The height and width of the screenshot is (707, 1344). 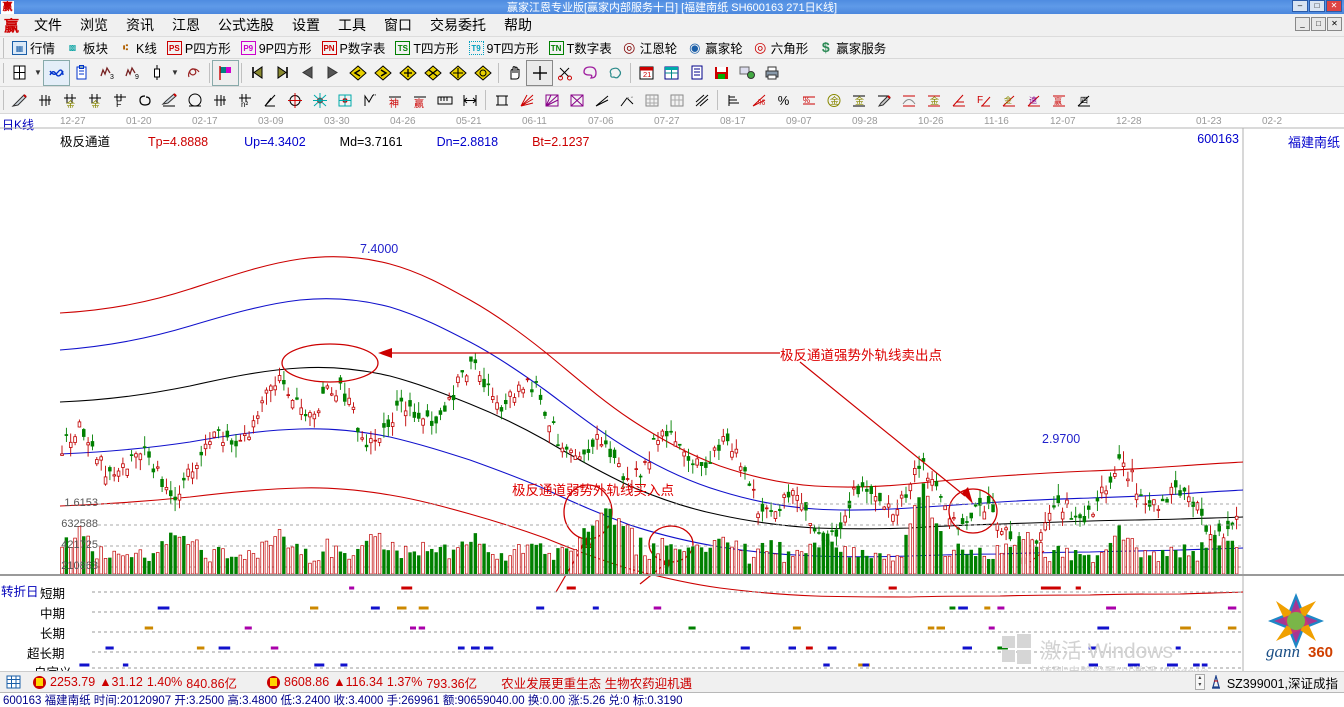 What do you see at coordinates (244, 100) in the screenshot?
I see `n2-icon: n²` at bounding box center [244, 100].